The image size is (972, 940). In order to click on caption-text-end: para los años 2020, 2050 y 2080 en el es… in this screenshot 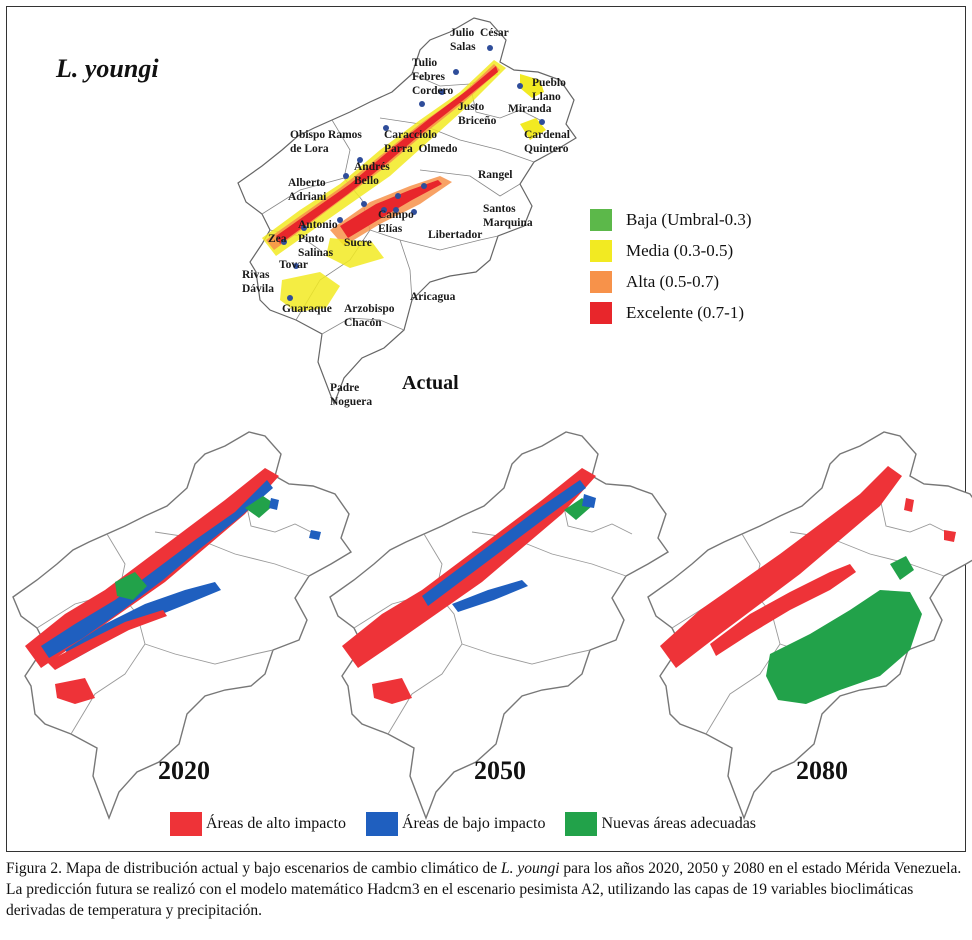, I will do `click(484, 889)`.